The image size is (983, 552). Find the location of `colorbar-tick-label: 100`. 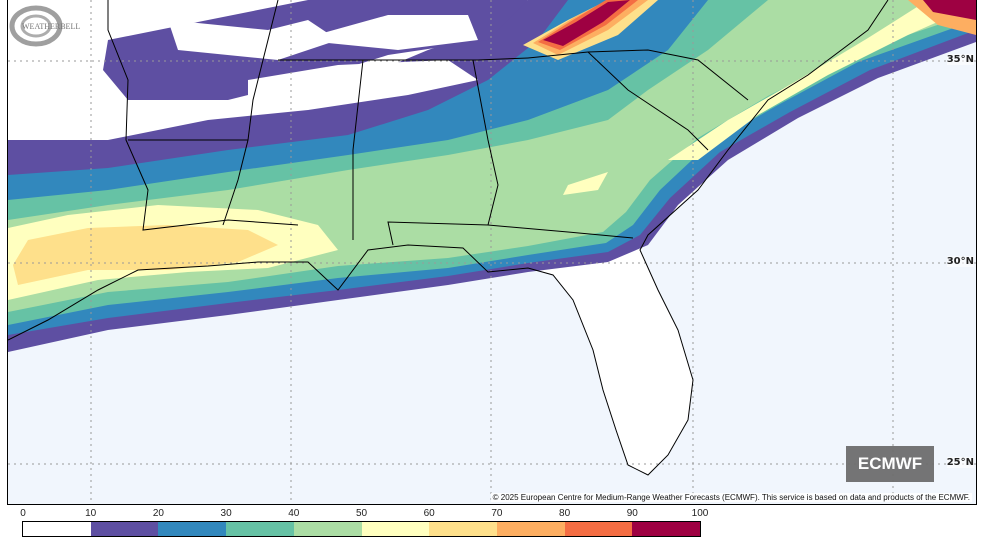

colorbar-tick-label: 100 is located at coordinates (700, 513).